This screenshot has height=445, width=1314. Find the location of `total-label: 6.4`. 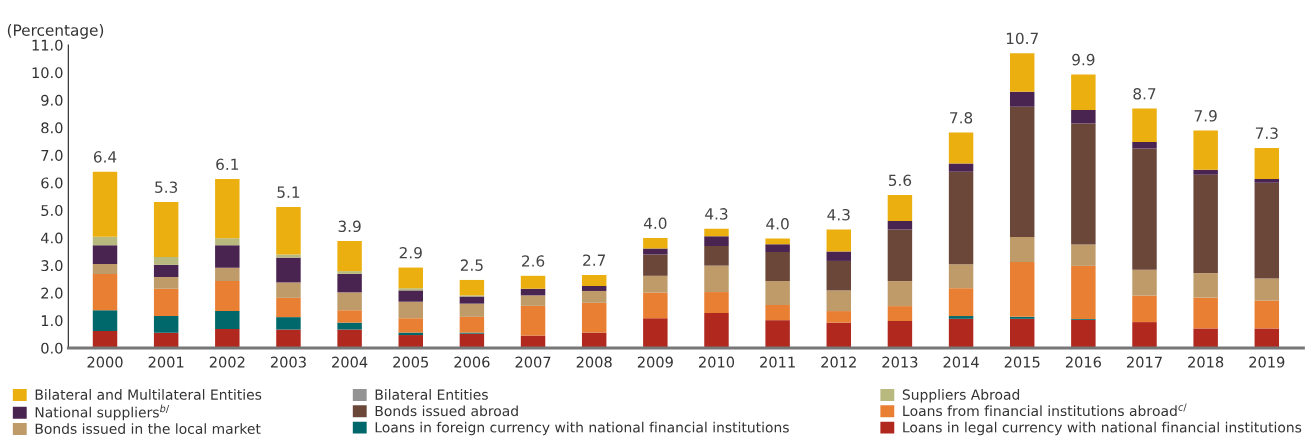

total-label: 6.4 is located at coordinates (105, 157).